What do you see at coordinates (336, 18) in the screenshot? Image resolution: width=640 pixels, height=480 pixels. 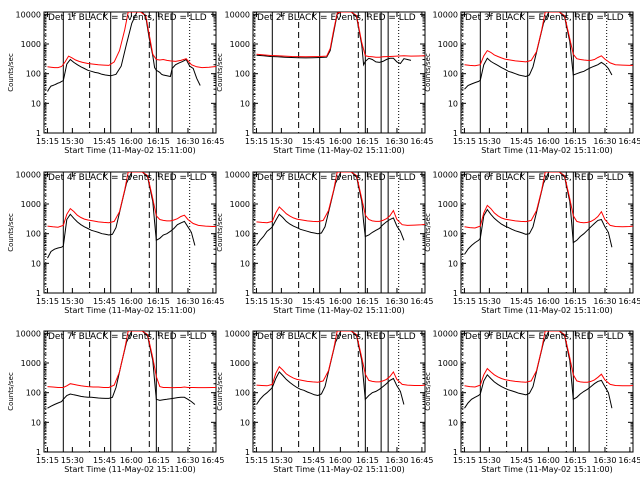 I see `panel-title: Det 2f BLACK = Events, RED = LLD` at bounding box center [336, 18].